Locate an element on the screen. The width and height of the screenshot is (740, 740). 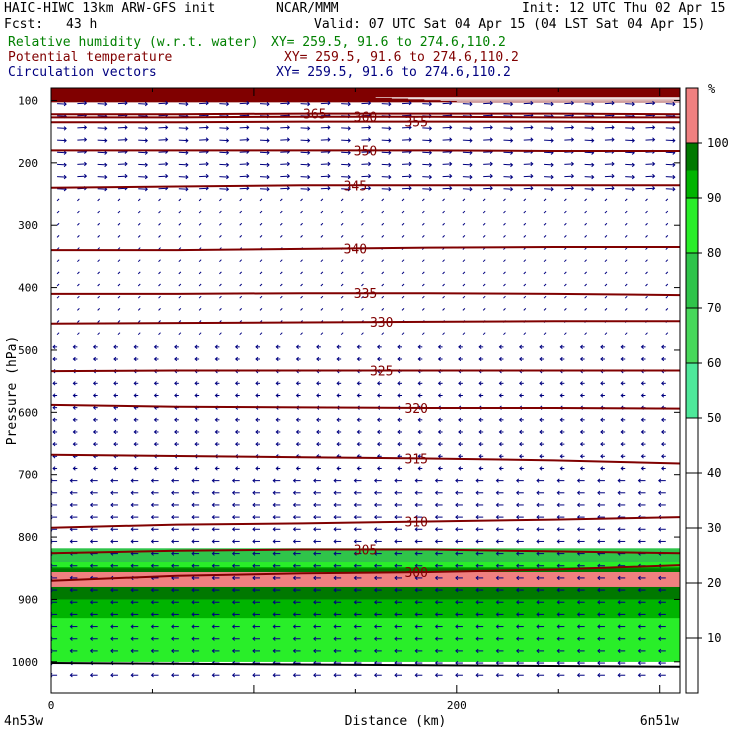
colorbar-tick-label: 80 is located at coordinates (714, 253).